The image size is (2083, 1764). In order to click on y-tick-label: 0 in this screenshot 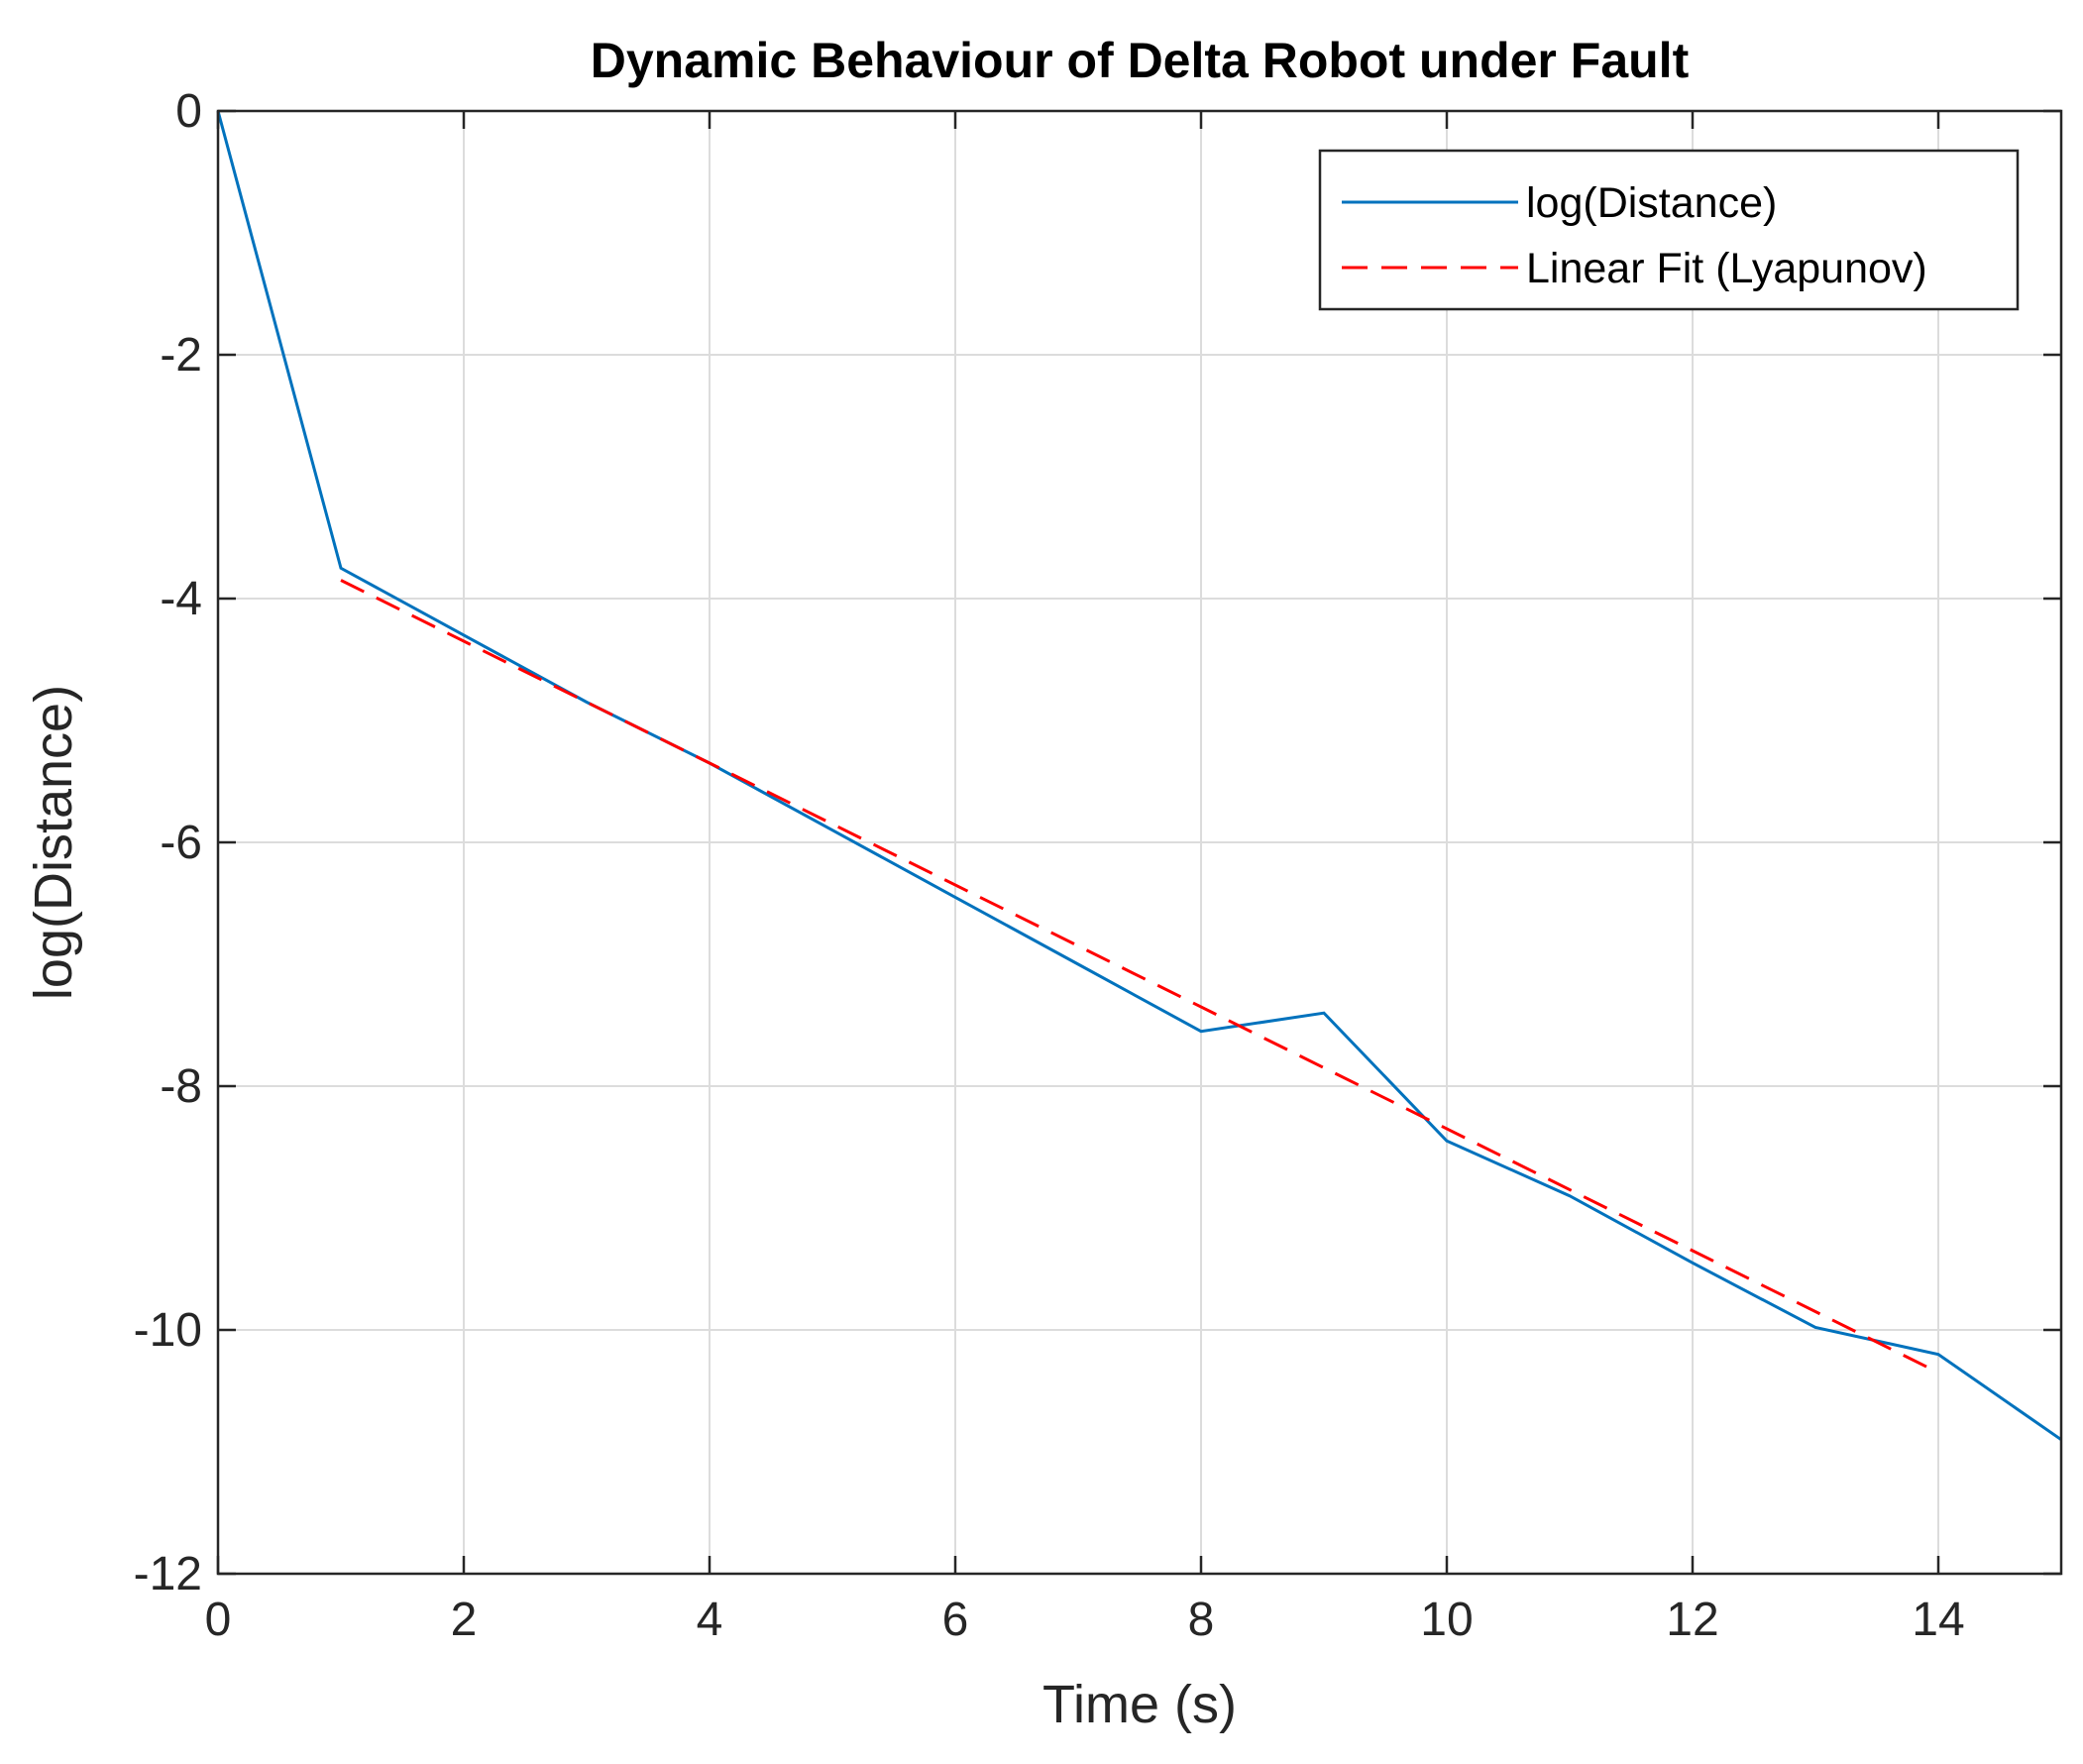, I will do `click(188, 111)`.